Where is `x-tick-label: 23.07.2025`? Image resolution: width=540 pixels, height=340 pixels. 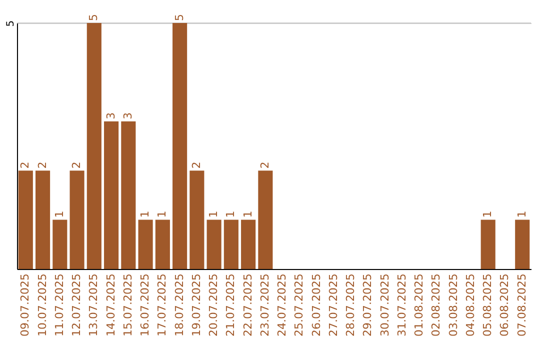 x-tick-label: 23.07.2025 is located at coordinates (265, 305).